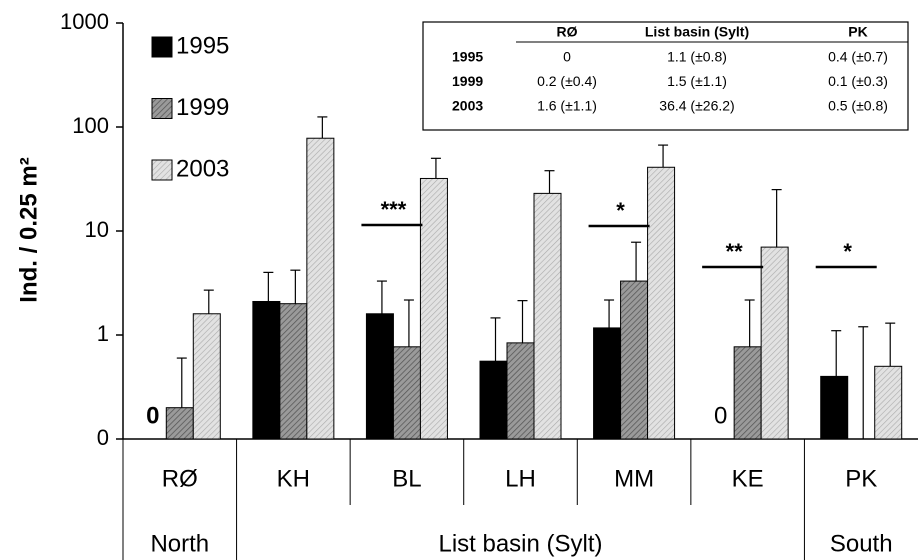 This screenshot has height=560, width=923. I want to click on table-cell: 0.2 (±0.4), so click(567, 81).